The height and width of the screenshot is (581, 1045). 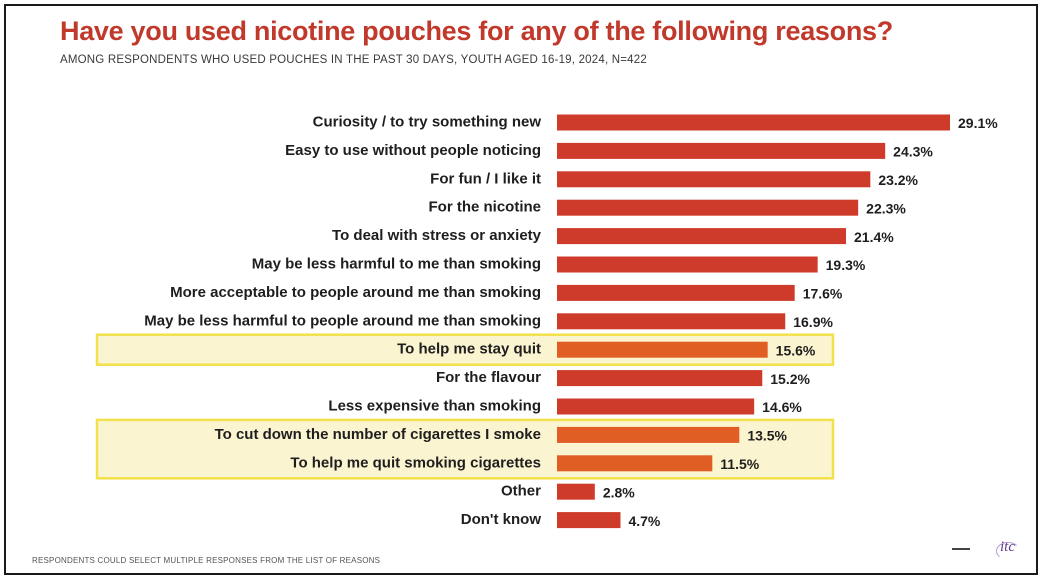 What do you see at coordinates (739, 464) in the screenshot?
I see `value-label-13: 11.5%` at bounding box center [739, 464].